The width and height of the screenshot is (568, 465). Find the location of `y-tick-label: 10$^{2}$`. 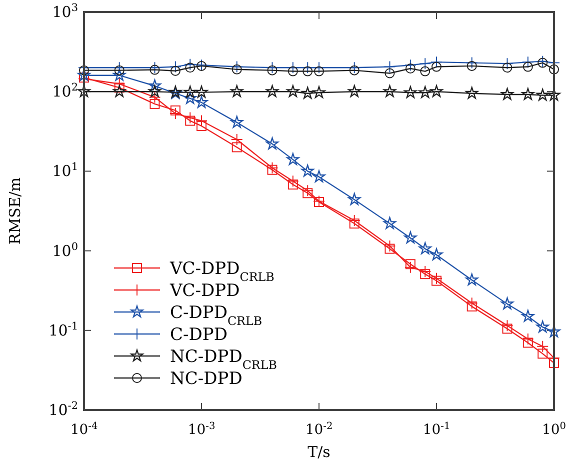

y-tick-label: 10$^{2}$ is located at coordinates (65, 91).